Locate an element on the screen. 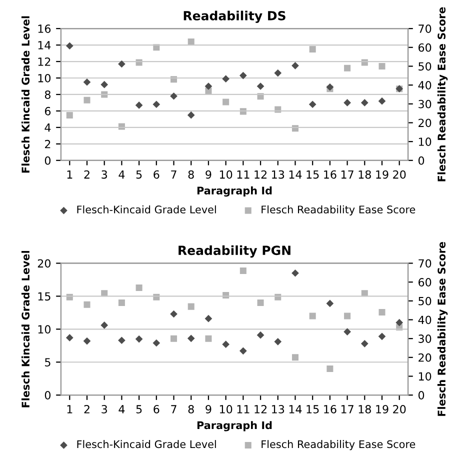 The image size is (469, 476). y-tick-label: 6 is located at coordinates (47, 111).